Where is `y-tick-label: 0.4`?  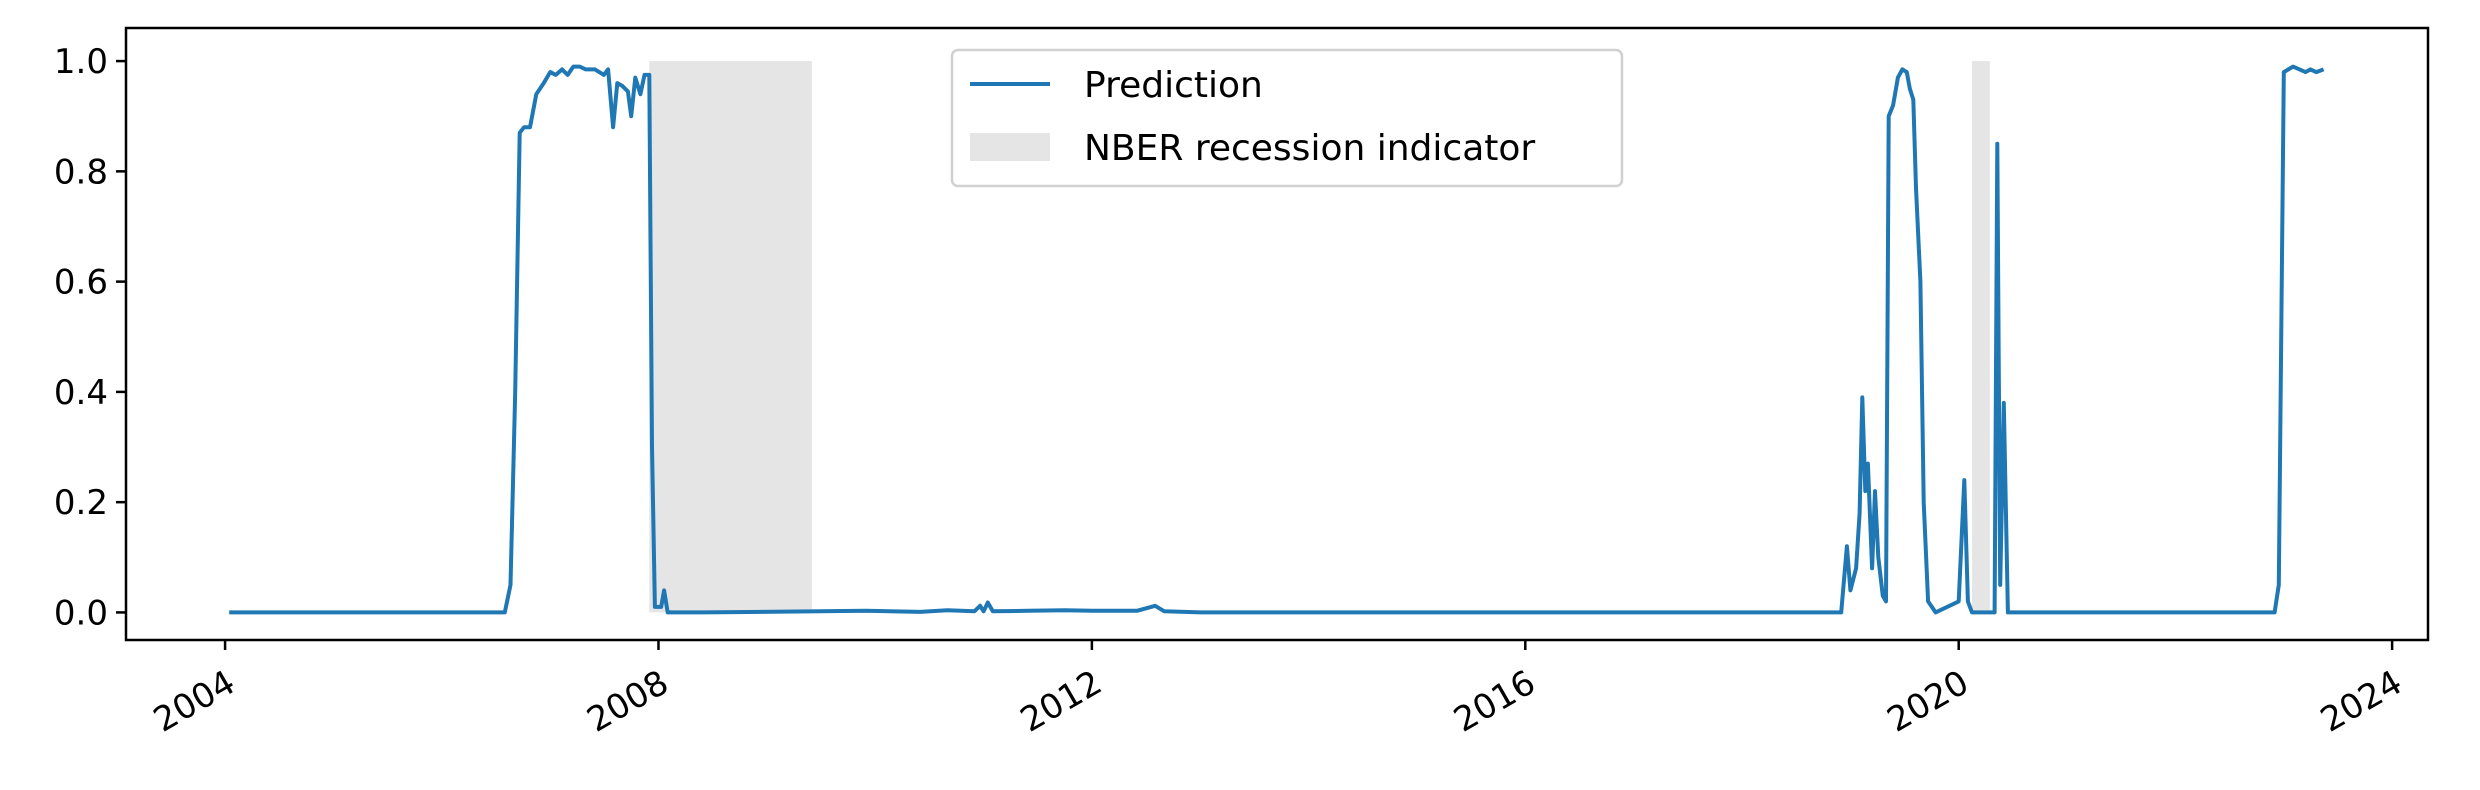
y-tick-label: 0.4 is located at coordinates (81, 393).